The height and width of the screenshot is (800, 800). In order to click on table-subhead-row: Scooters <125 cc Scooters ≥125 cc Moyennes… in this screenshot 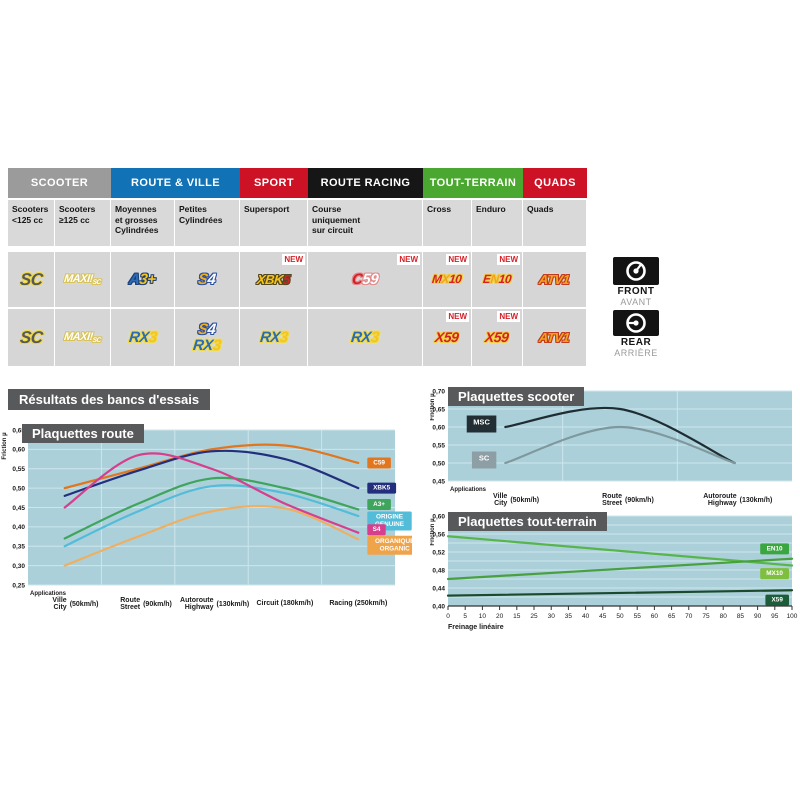, I will do `click(298, 223)`.